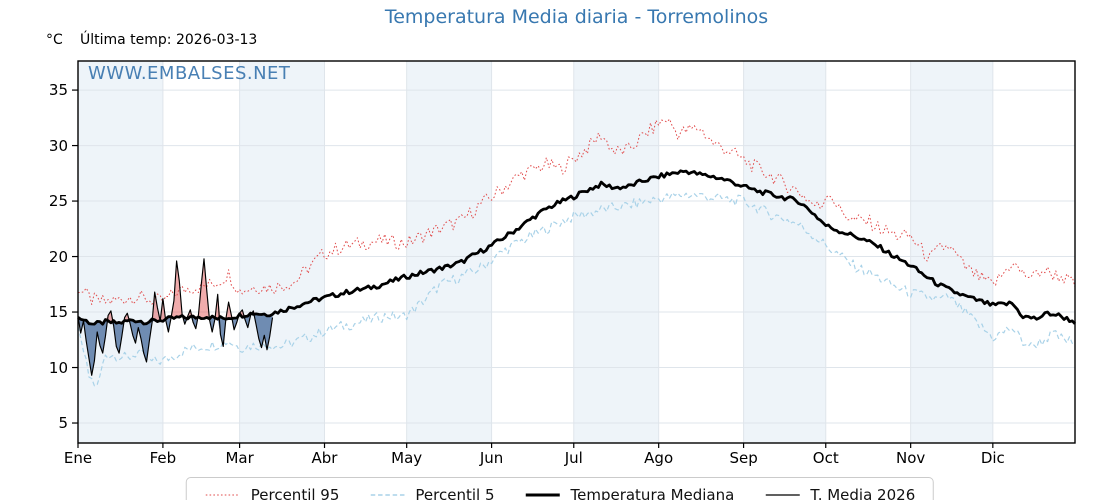 The width and height of the screenshot is (1120, 500). I want to click on x-tick-label-may: May, so click(407, 458).